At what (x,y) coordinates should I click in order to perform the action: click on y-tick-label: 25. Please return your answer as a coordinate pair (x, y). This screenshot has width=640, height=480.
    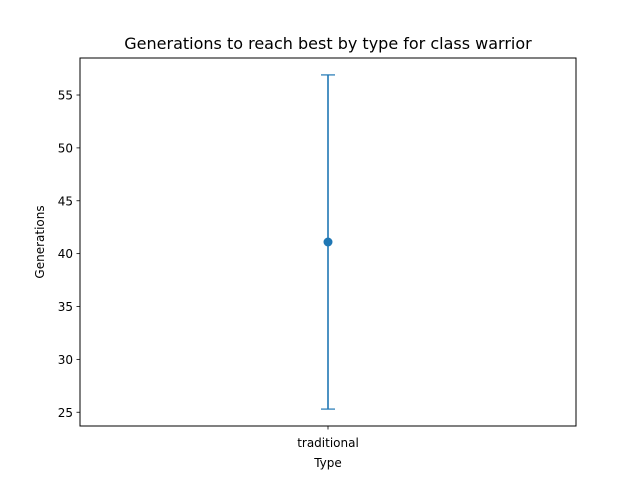
    Looking at the image, I should click on (65, 413).